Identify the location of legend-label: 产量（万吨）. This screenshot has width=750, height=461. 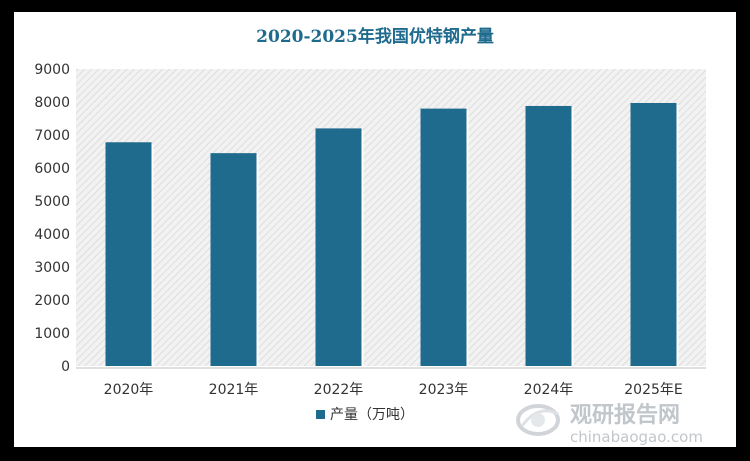
(372, 415).